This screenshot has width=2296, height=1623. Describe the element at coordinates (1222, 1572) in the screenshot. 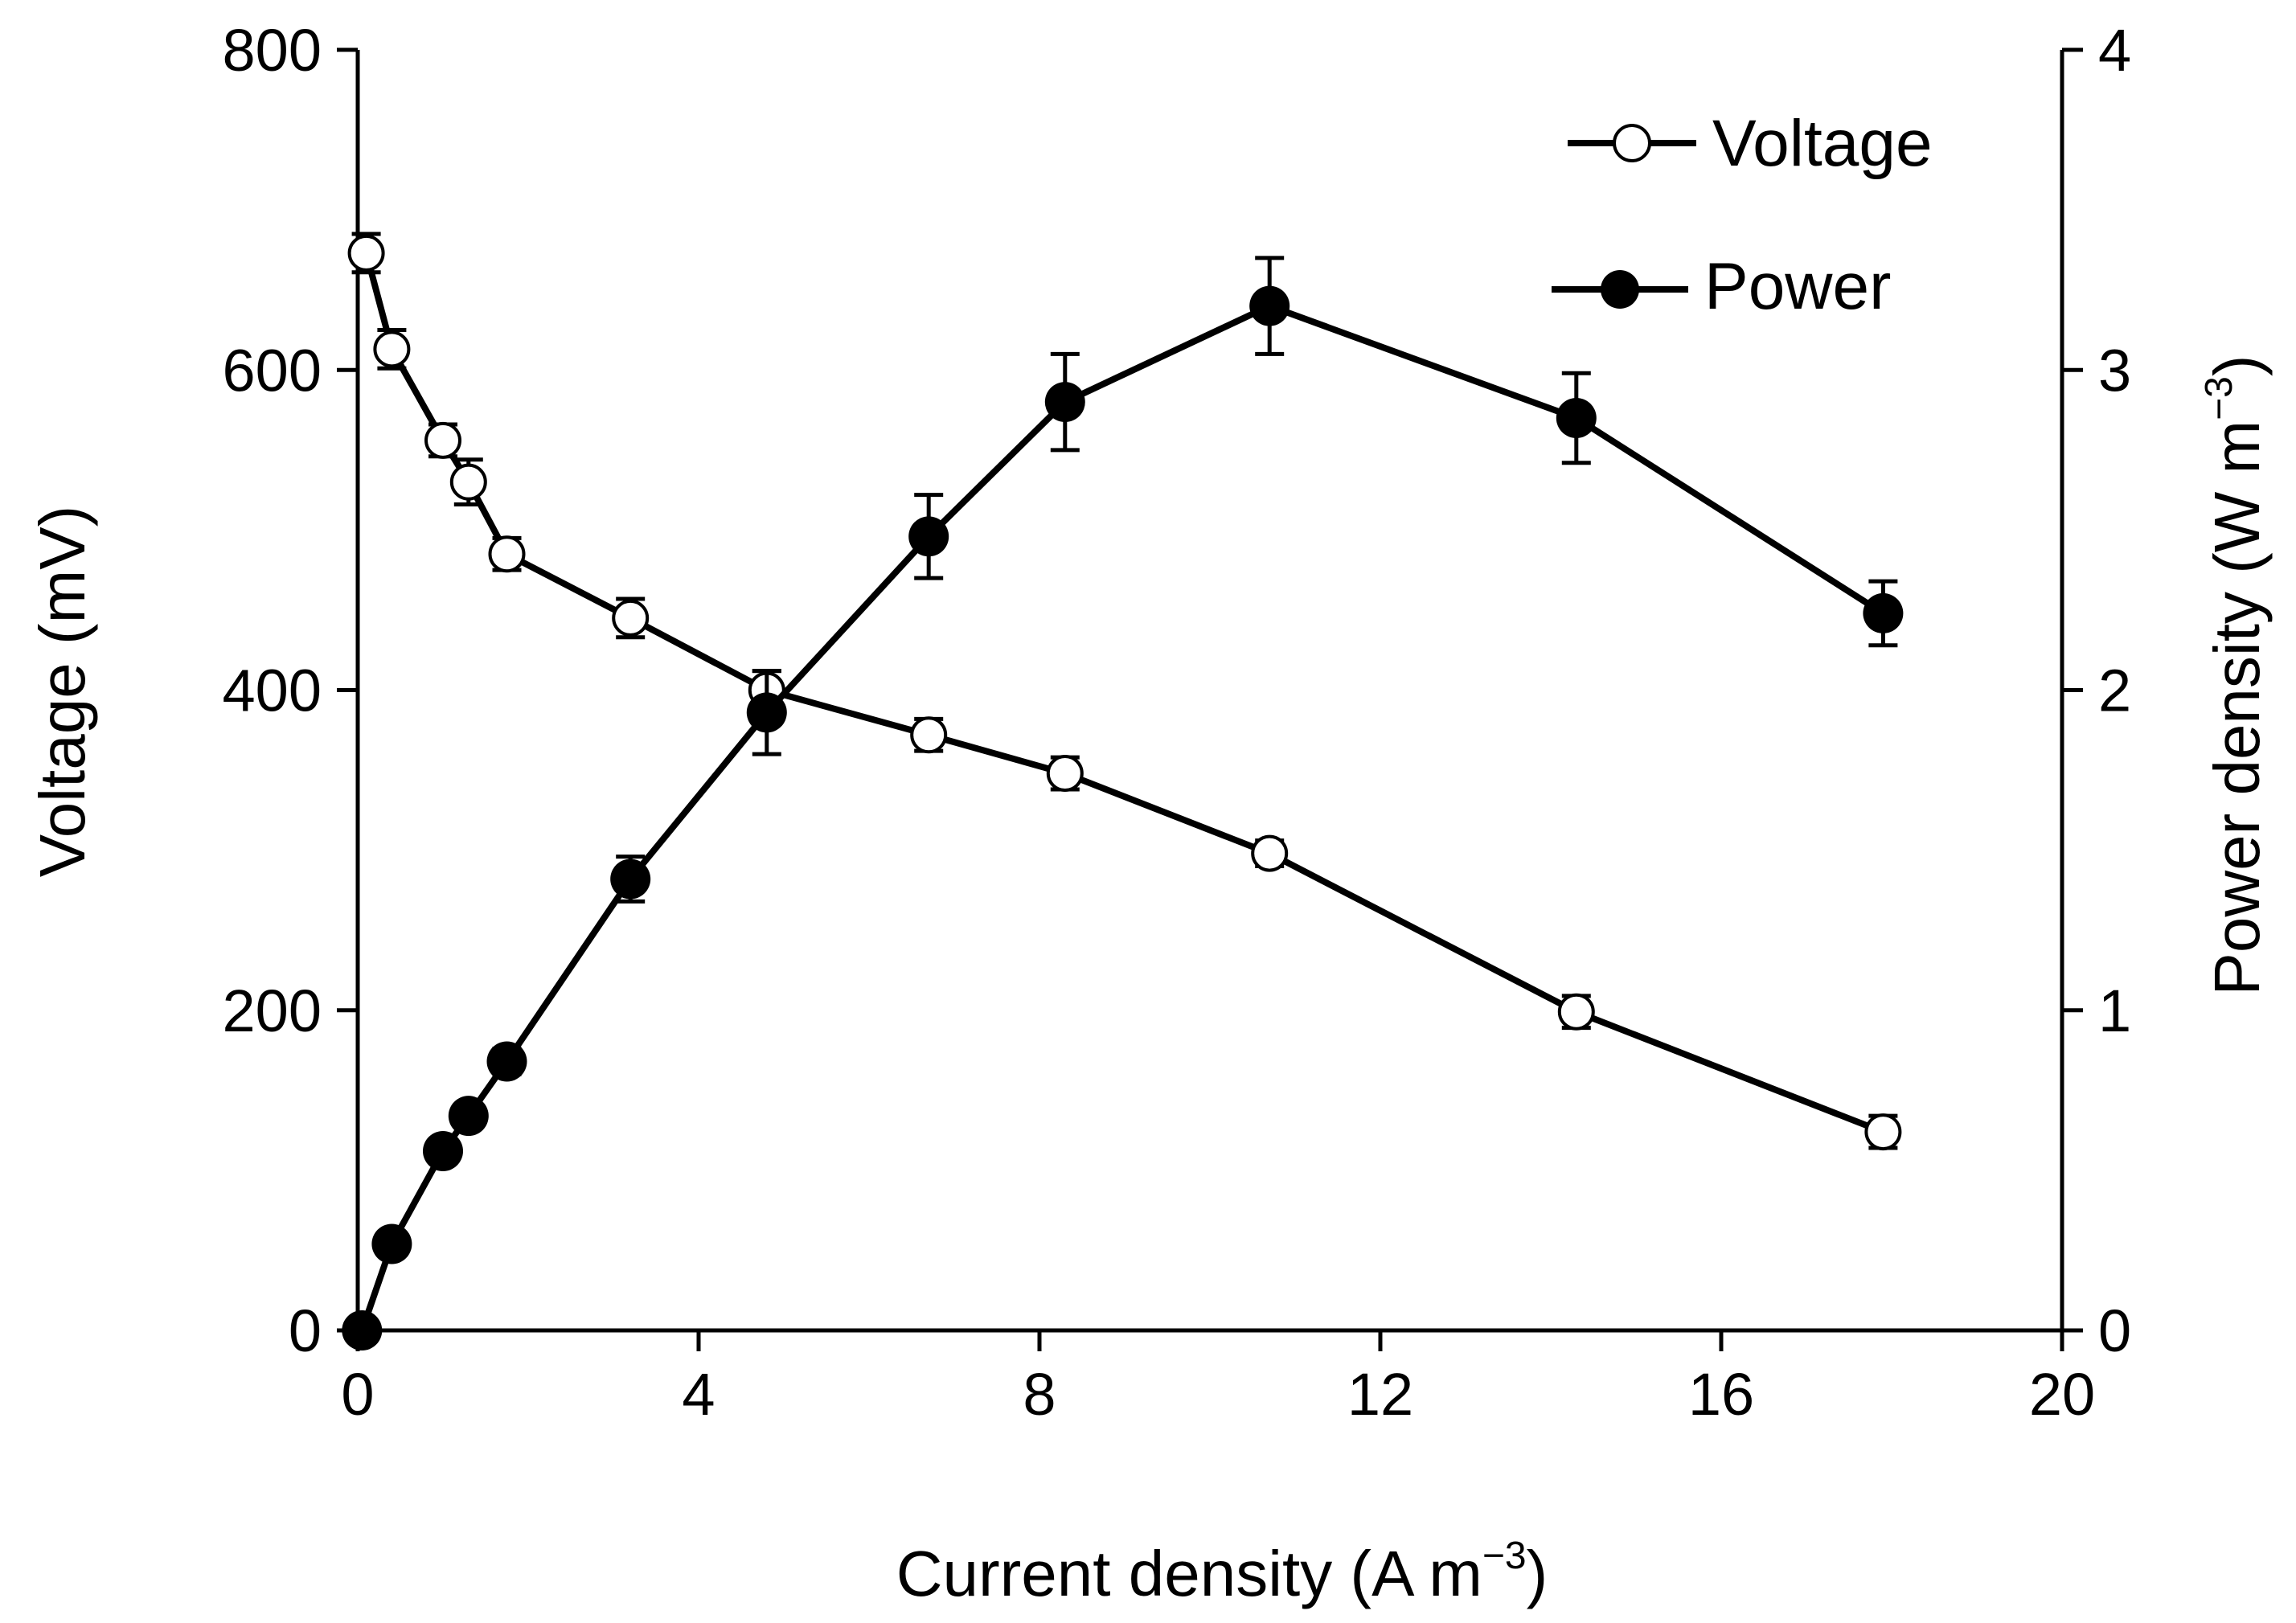

I see `x-axis-title: Current density (A m−3)` at that location.